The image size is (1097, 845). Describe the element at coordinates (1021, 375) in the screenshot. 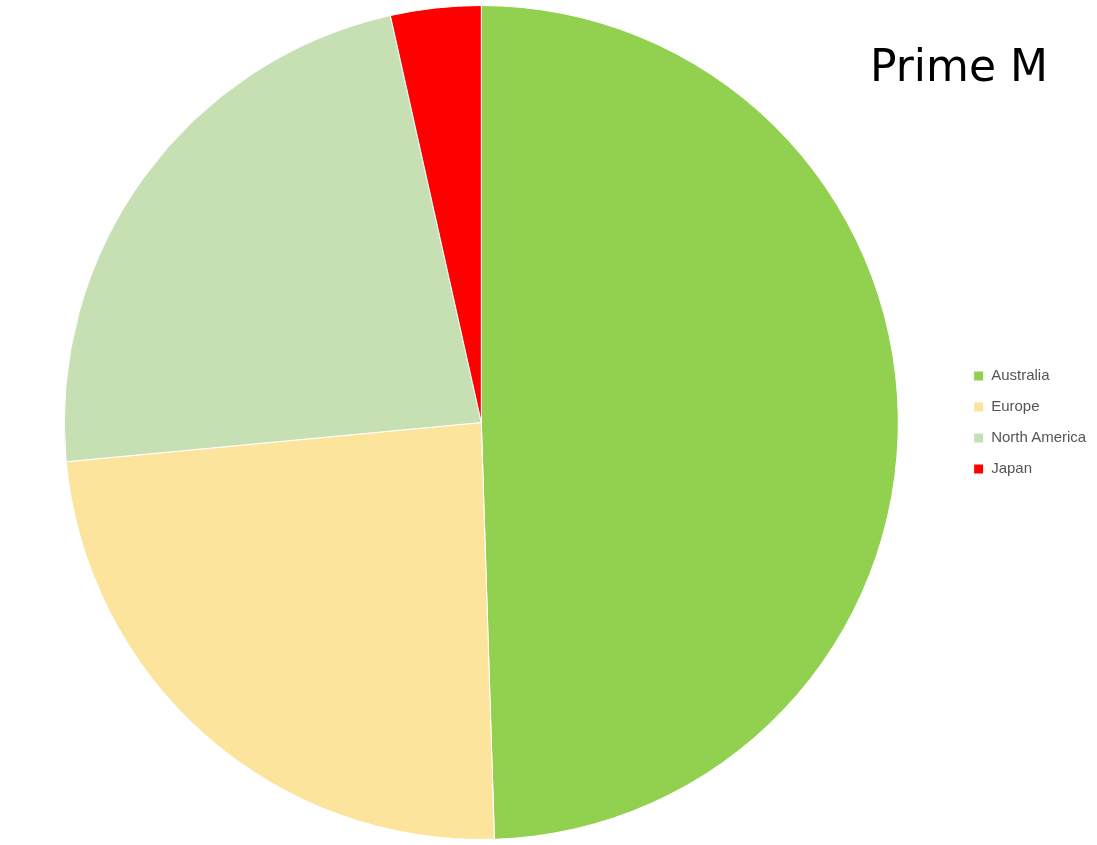

I see `legend-label: Australia` at that location.